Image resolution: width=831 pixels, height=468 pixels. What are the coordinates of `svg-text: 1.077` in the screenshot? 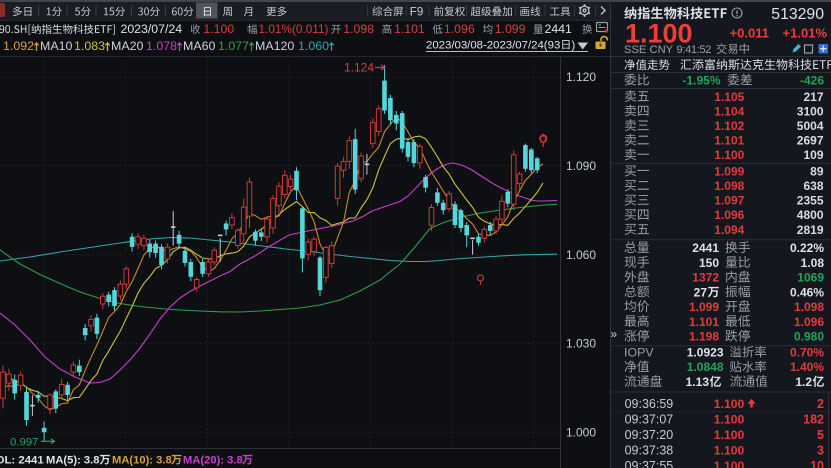 It's located at (233, 46).